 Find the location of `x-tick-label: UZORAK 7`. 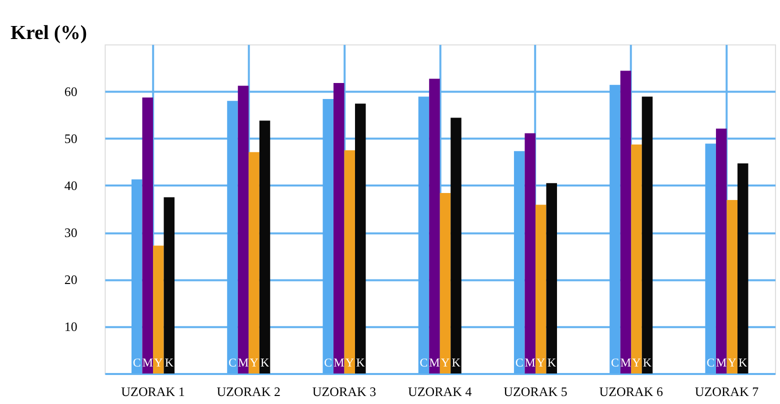

x-tick-label: UZORAK 7 is located at coordinates (727, 391).